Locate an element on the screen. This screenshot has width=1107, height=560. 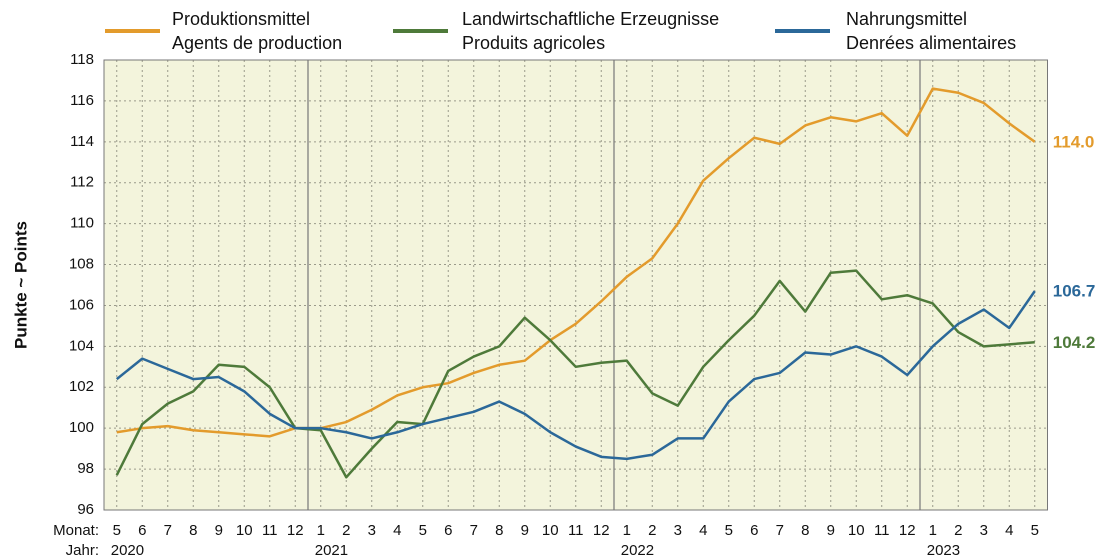
legend-label: Produktionsmittel is located at coordinates (241, 19).